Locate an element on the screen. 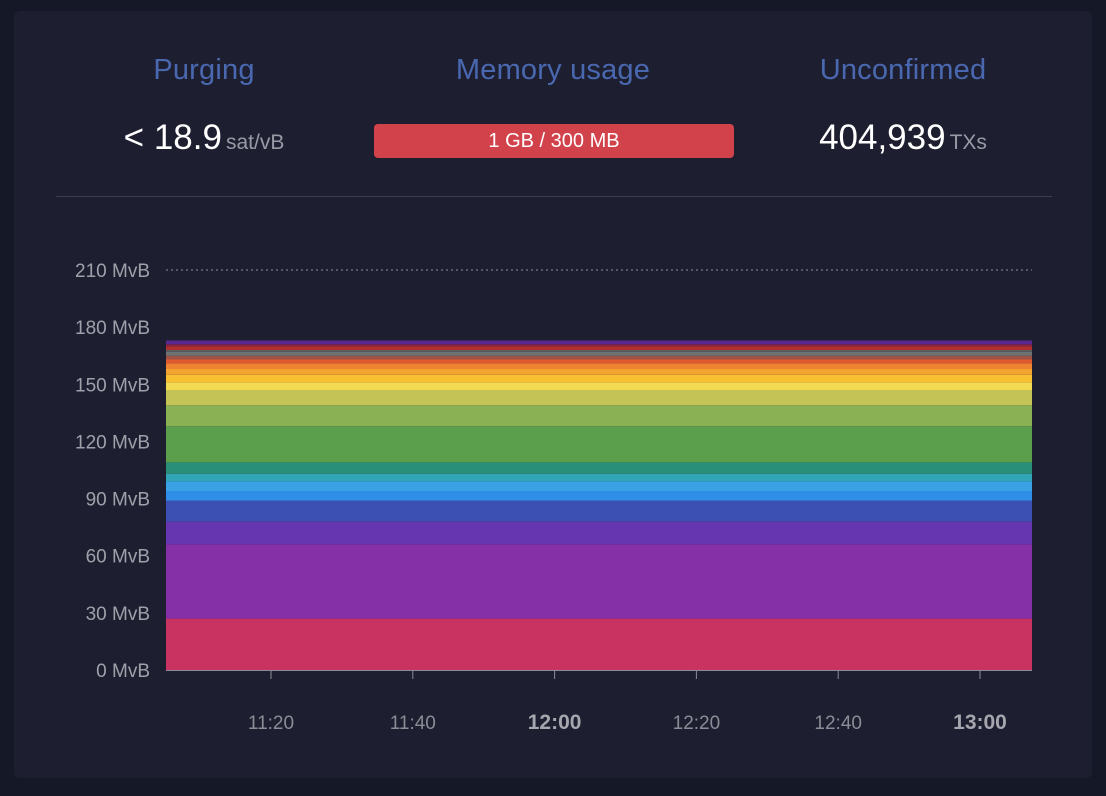  x-tick-label: 11:20 is located at coordinates (271, 723).